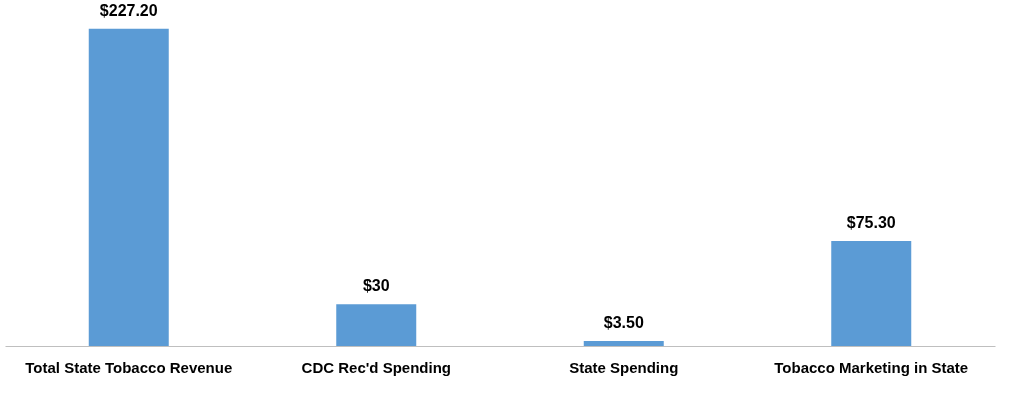 The height and width of the screenshot is (410, 1014). What do you see at coordinates (376, 286) in the screenshot?
I see `data-label: $30` at bounding box center [376, 286].